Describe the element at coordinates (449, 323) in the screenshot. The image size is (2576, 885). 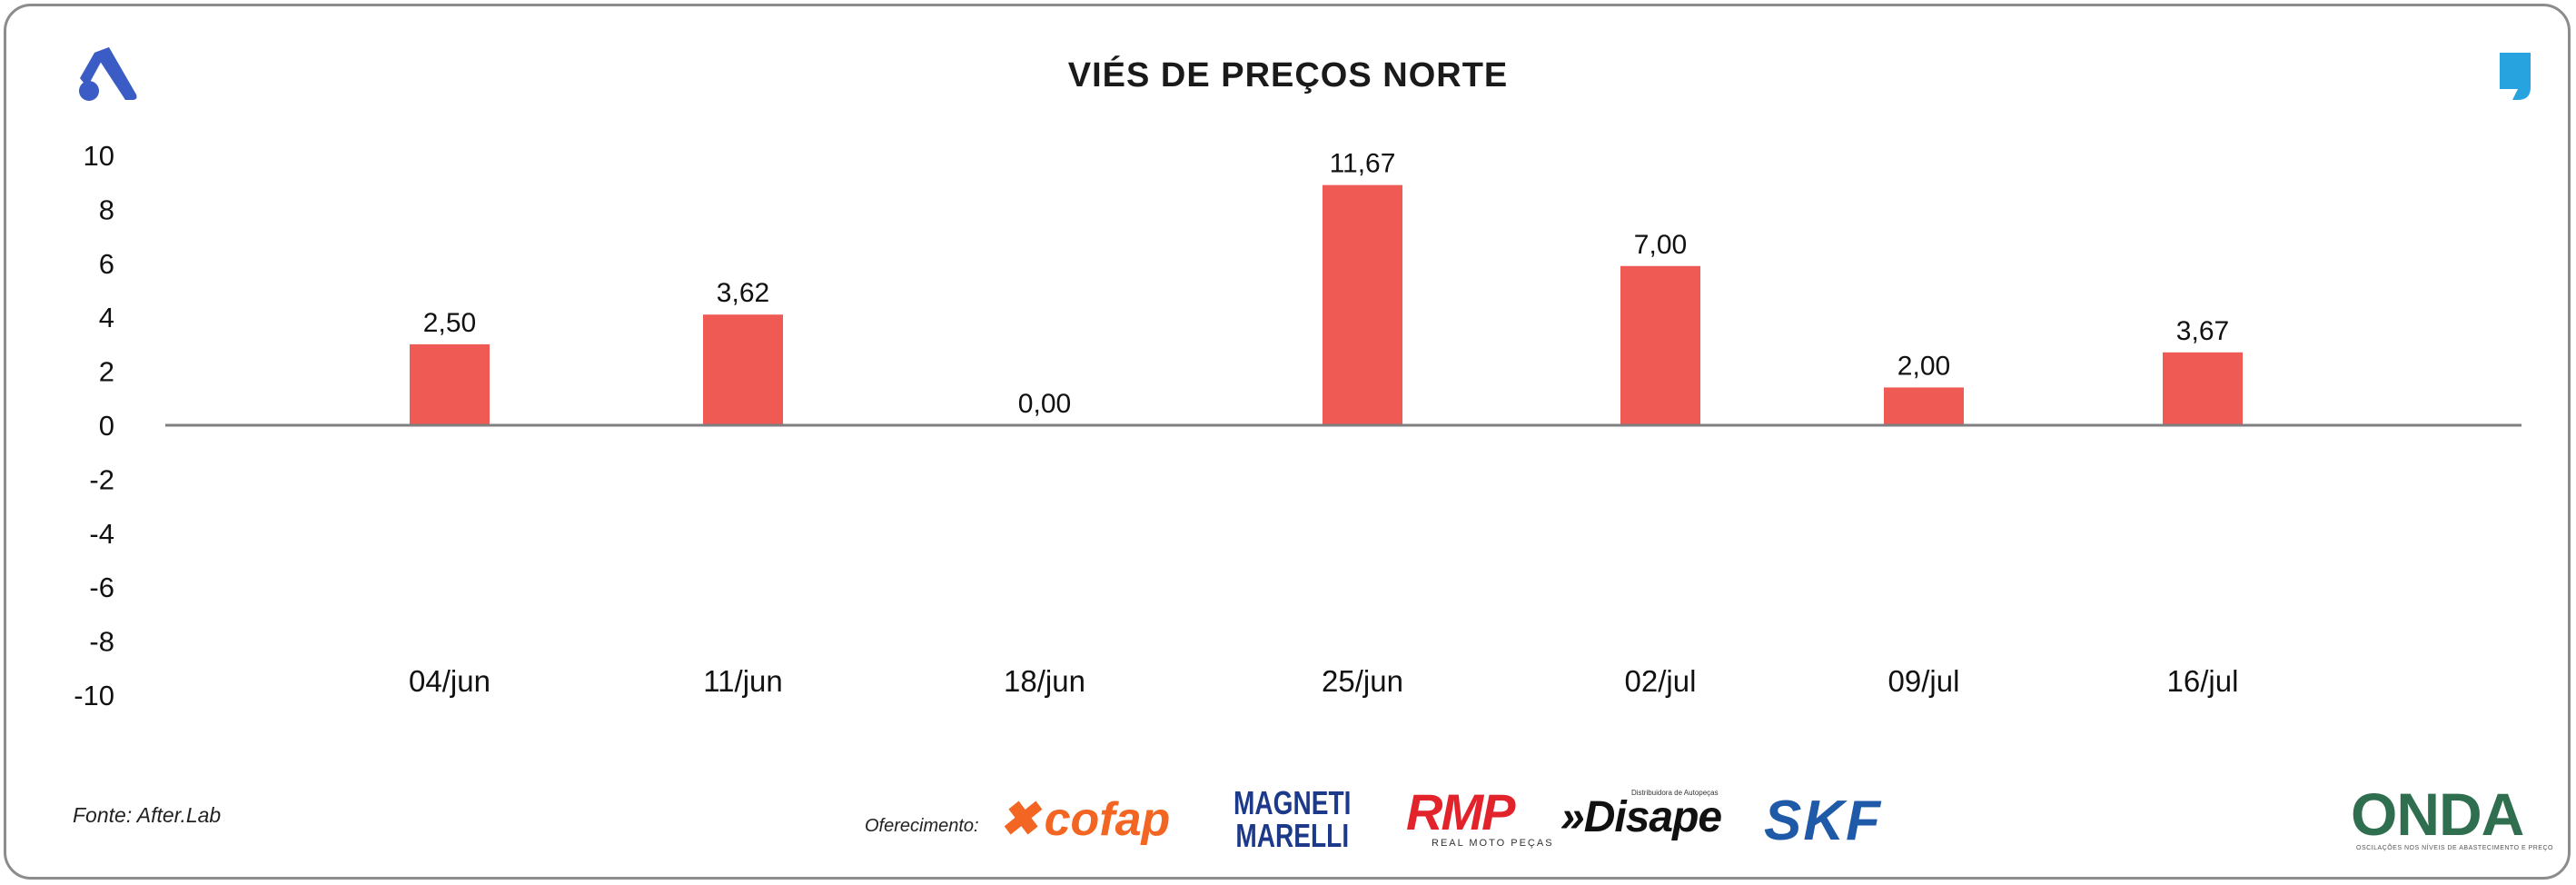
I see `data-label: 2,50` at that location.